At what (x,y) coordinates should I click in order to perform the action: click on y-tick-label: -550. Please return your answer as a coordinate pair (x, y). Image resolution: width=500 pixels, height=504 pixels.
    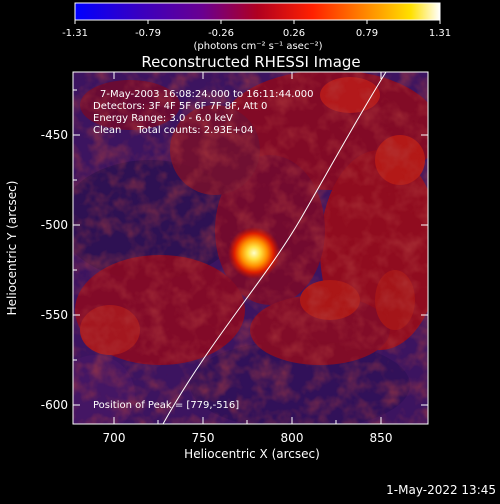
    Looking at the image, I should click on (54, 315).